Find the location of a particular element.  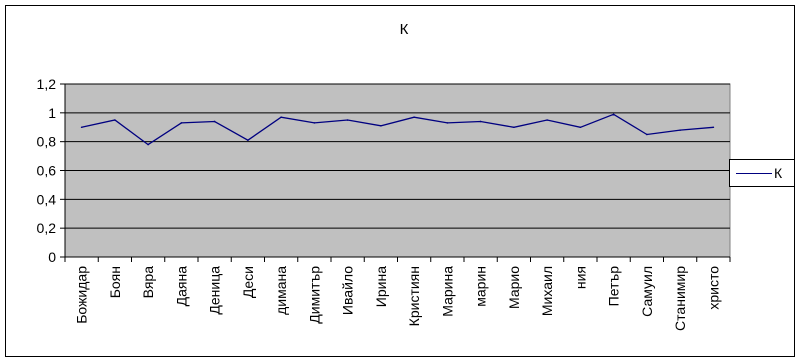

x-tick-label: Самуил is located at coordinates (647, 291).